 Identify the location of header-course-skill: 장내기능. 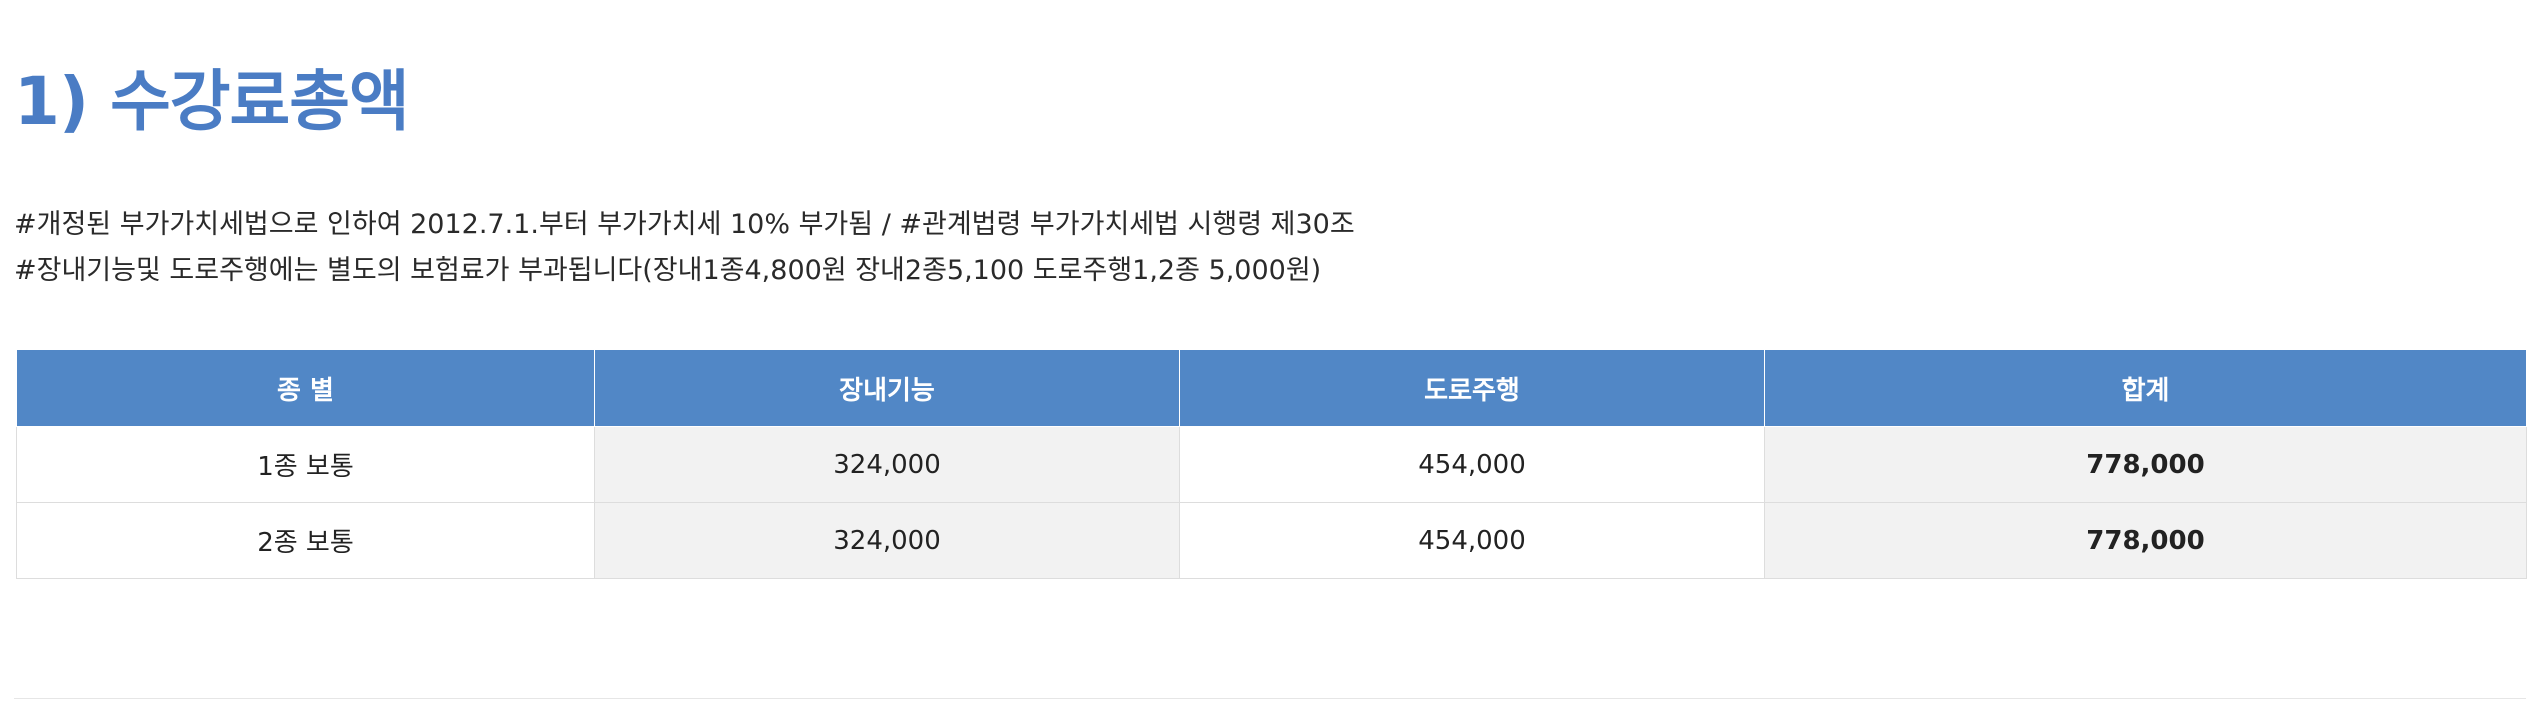
(887, 388).